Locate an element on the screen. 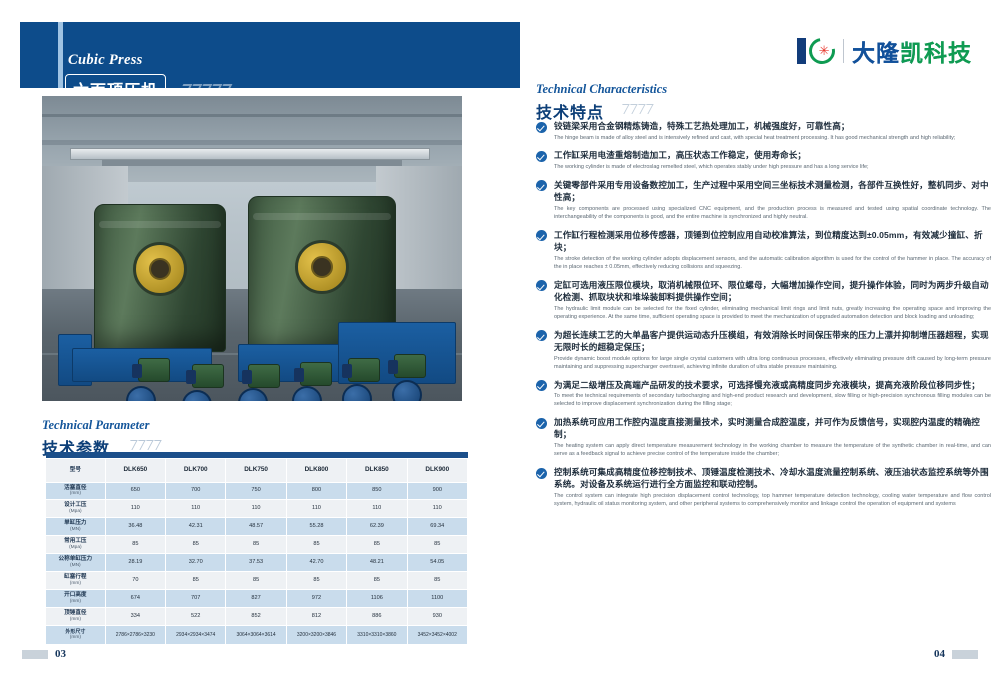  table-cell: 1106 is located at coordinates (377, 599).